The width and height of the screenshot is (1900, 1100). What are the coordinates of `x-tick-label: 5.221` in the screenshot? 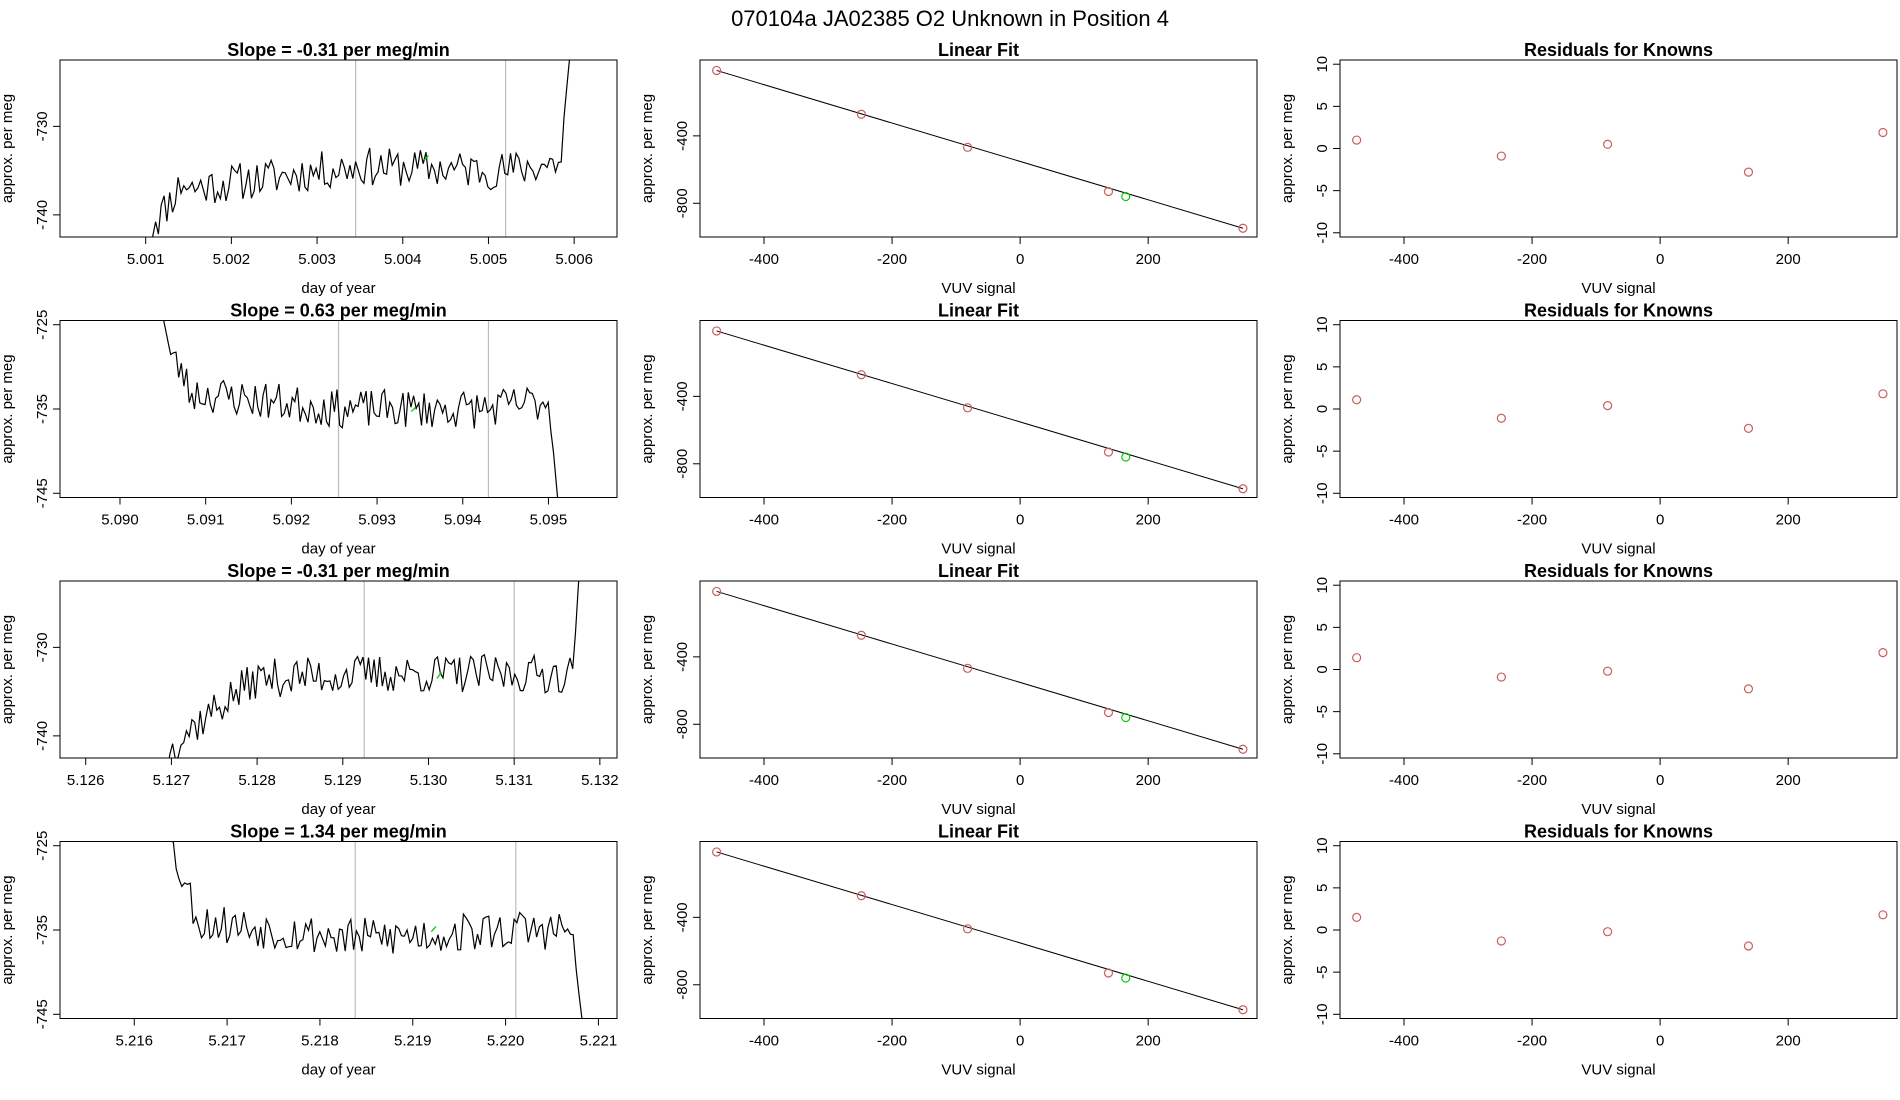 It's located at (599, 1041).